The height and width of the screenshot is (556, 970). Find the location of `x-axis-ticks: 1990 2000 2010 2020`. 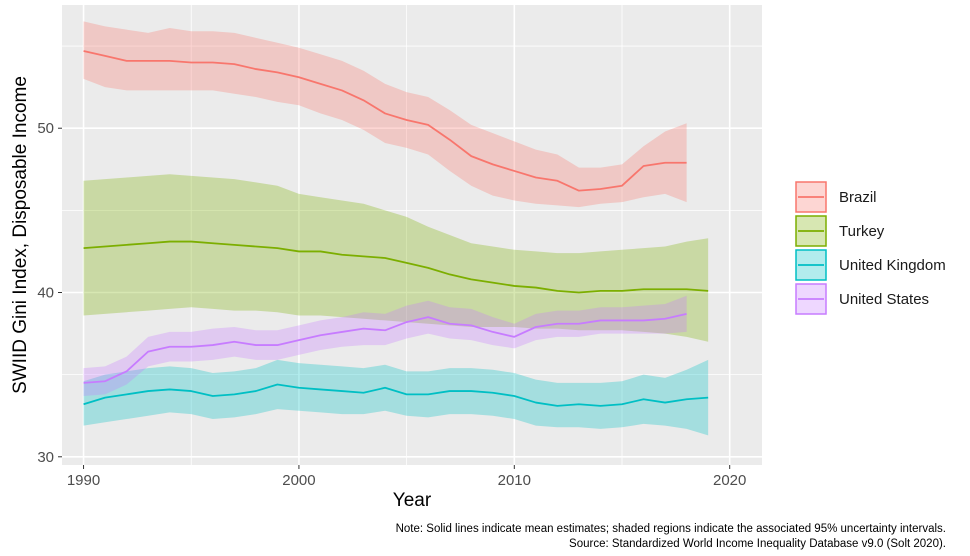

x-axis-ticks: 1990 2000 2010 2020 is located at coordinates (406, 477).